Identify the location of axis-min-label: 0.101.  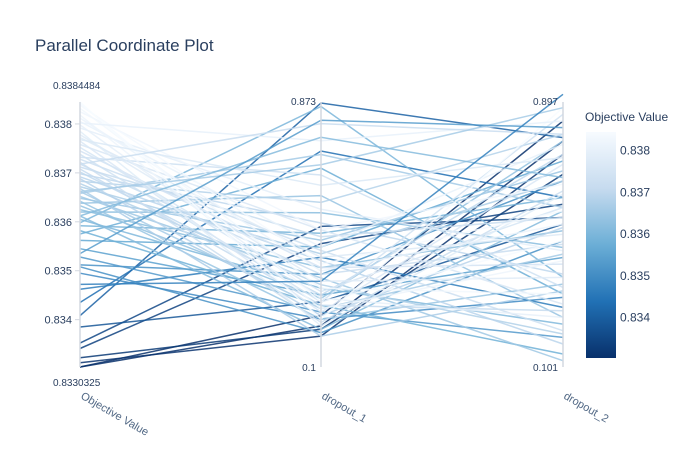
(545, 368).